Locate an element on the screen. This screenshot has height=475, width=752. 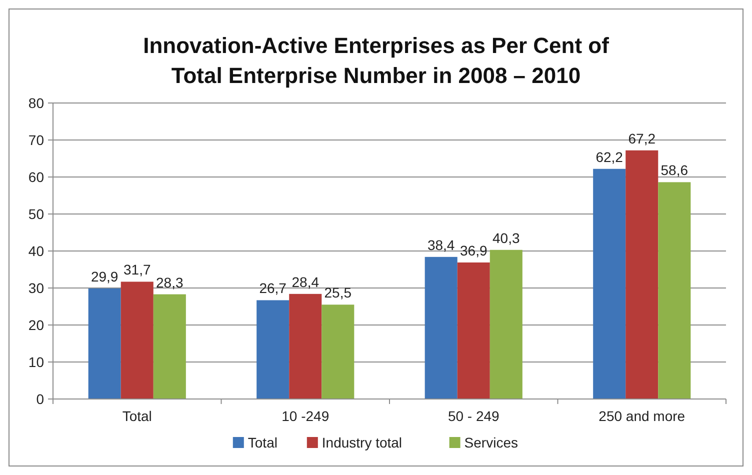
y-tick-label: 10 is located at coordinates (36, 362).